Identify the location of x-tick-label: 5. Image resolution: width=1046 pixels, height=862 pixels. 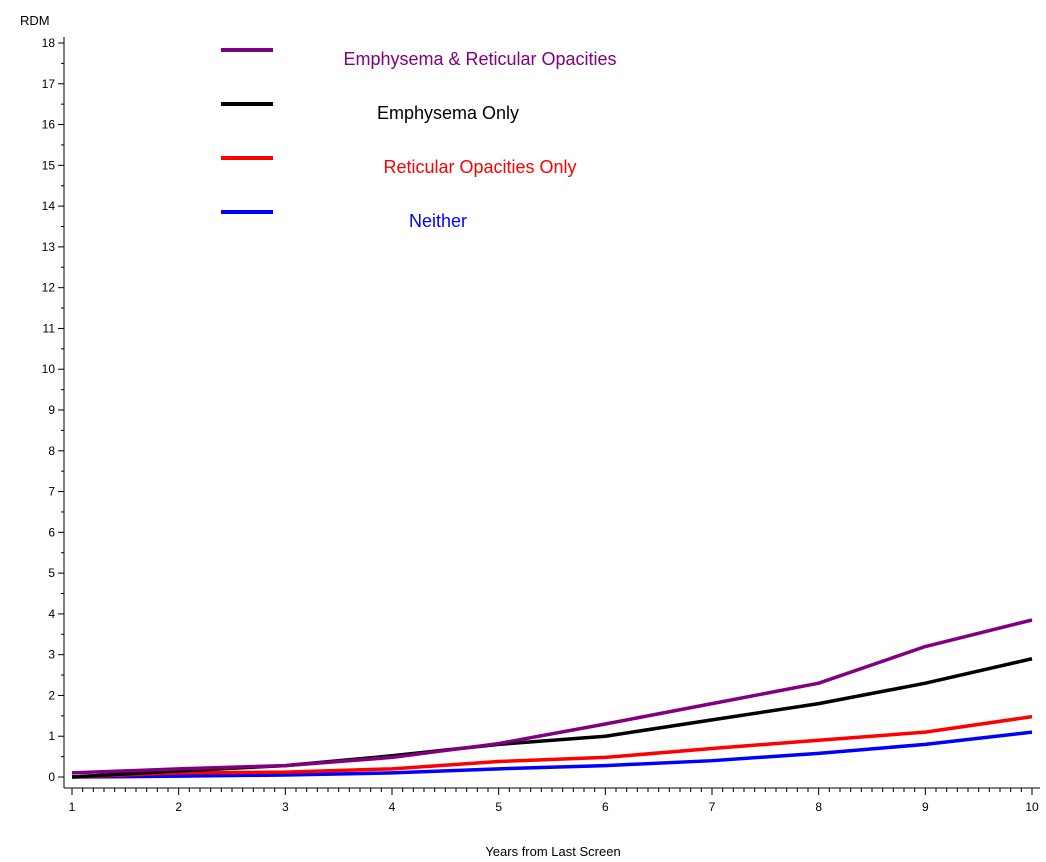
(498, 807).